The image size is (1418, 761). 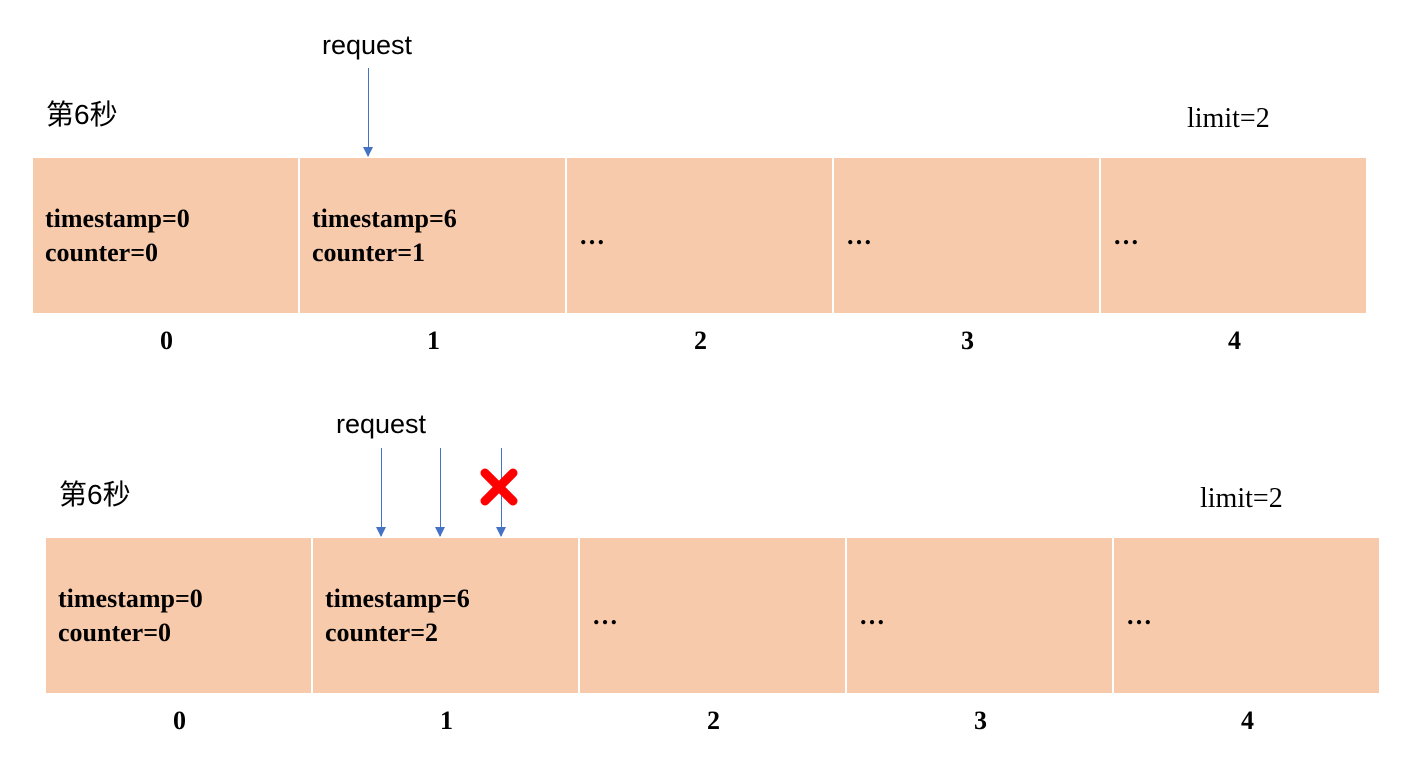 I want to click on bucket-counter: counter=2, so click(x=382, y=632).